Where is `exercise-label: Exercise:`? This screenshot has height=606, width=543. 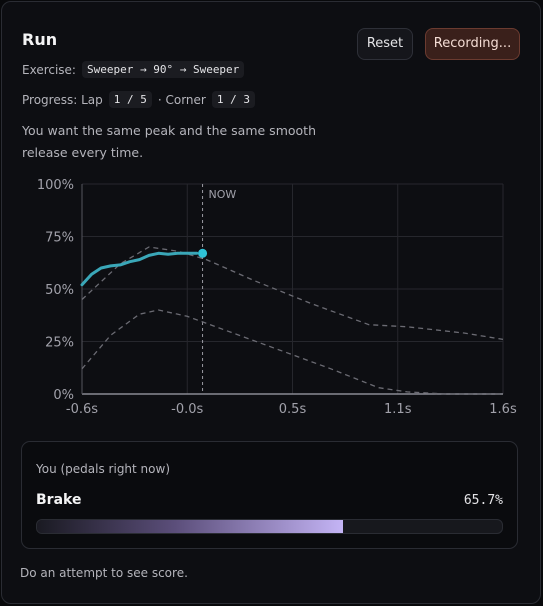
exercise-label: Exercise: is located at coordinates (49, 69).